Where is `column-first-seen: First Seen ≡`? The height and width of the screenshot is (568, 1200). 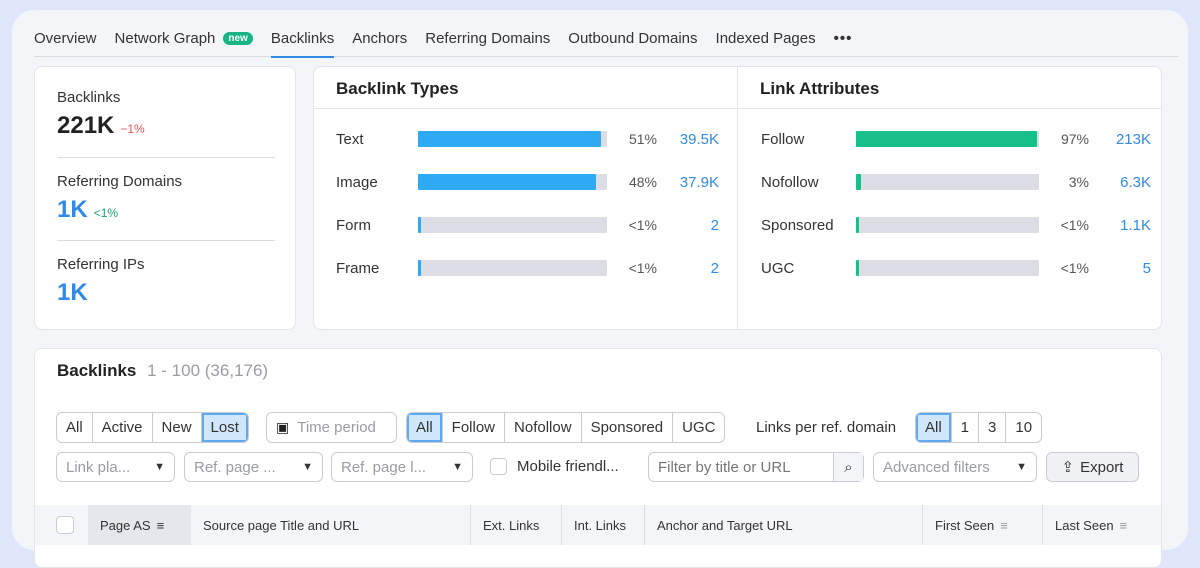 column-first-seen: First Seen ≡ is located at coordinates (982, 525).